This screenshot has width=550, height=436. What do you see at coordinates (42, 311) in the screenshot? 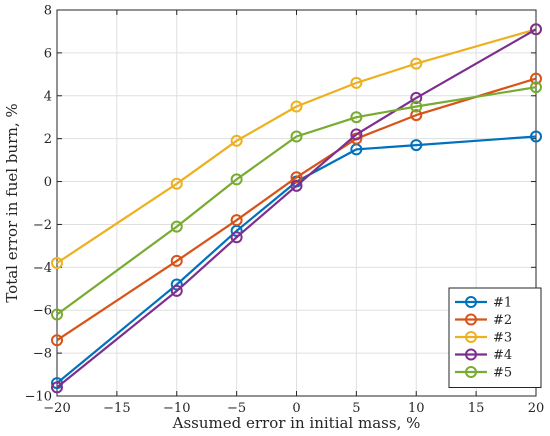
I see `y-tick-label: −6` at bounding box center [42, 311].